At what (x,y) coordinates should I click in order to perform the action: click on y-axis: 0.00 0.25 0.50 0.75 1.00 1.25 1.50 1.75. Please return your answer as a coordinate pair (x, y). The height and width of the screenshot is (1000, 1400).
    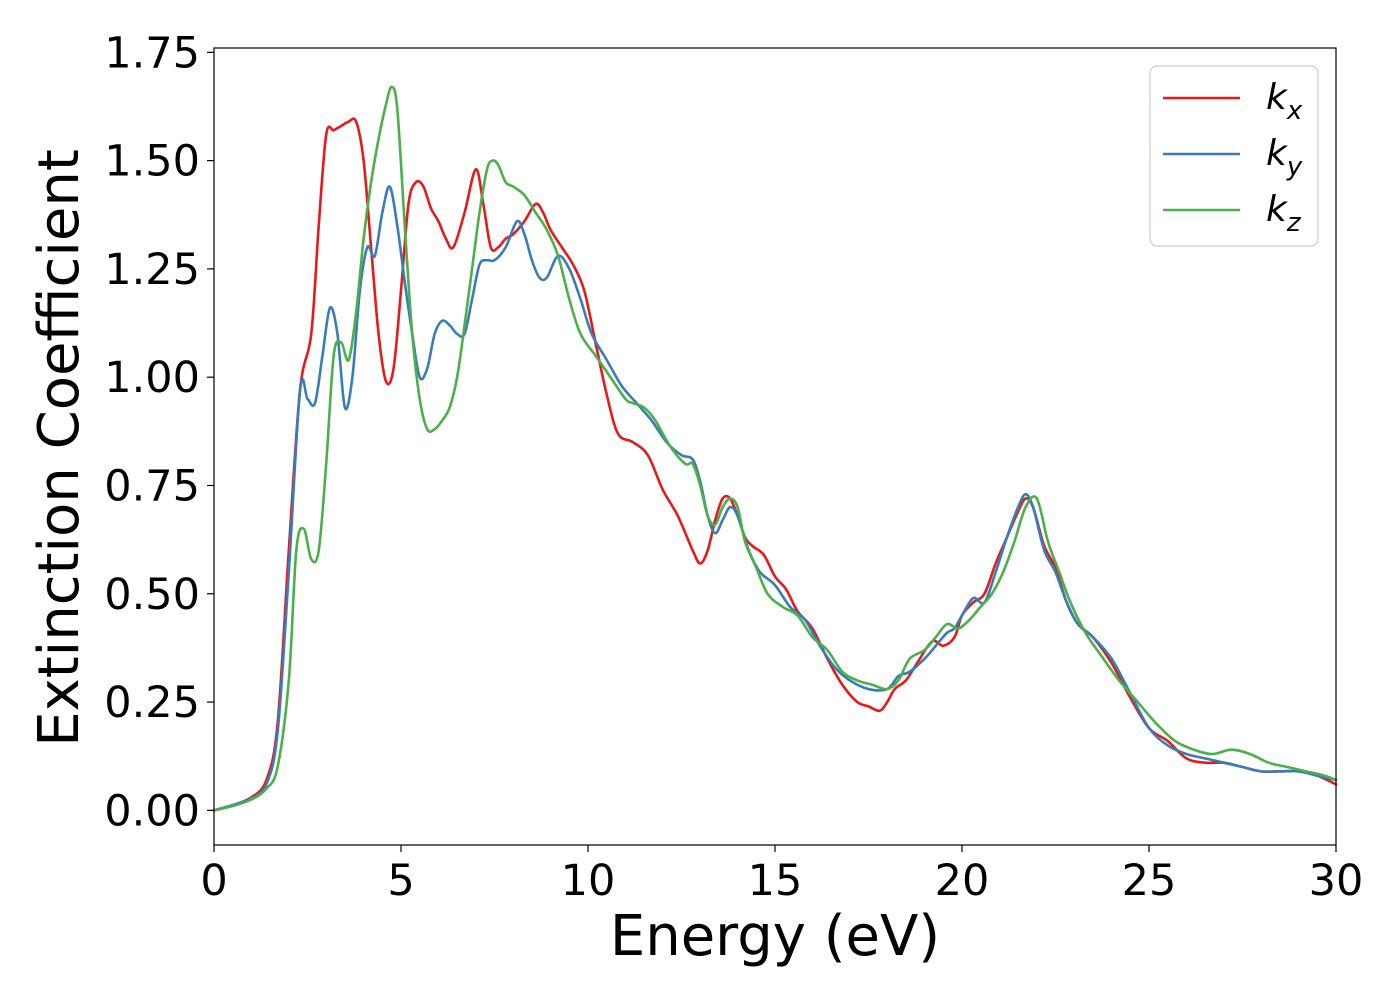
    Looking at the image, I should click on (159, 432).